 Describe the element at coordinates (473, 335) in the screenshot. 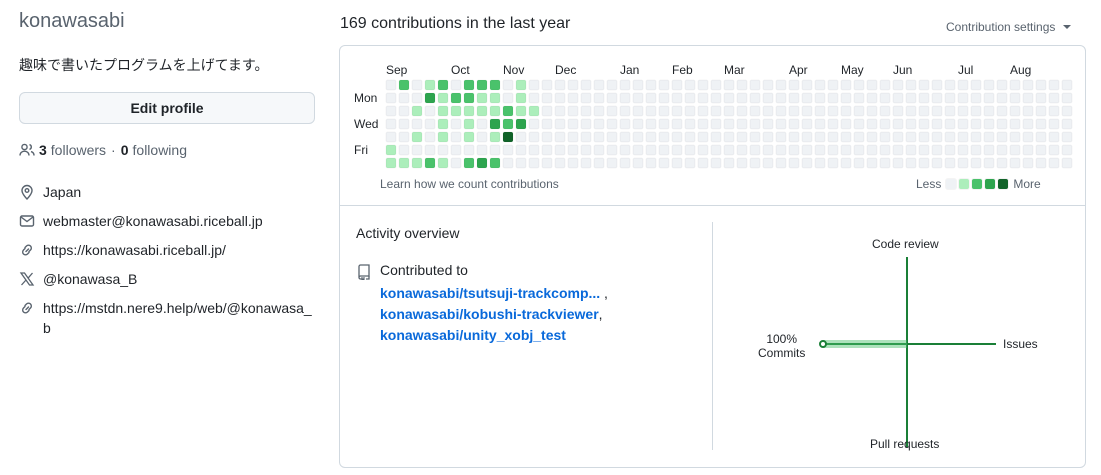

I see `repo-link: konawasabi/unity_xobj_test` at that location.